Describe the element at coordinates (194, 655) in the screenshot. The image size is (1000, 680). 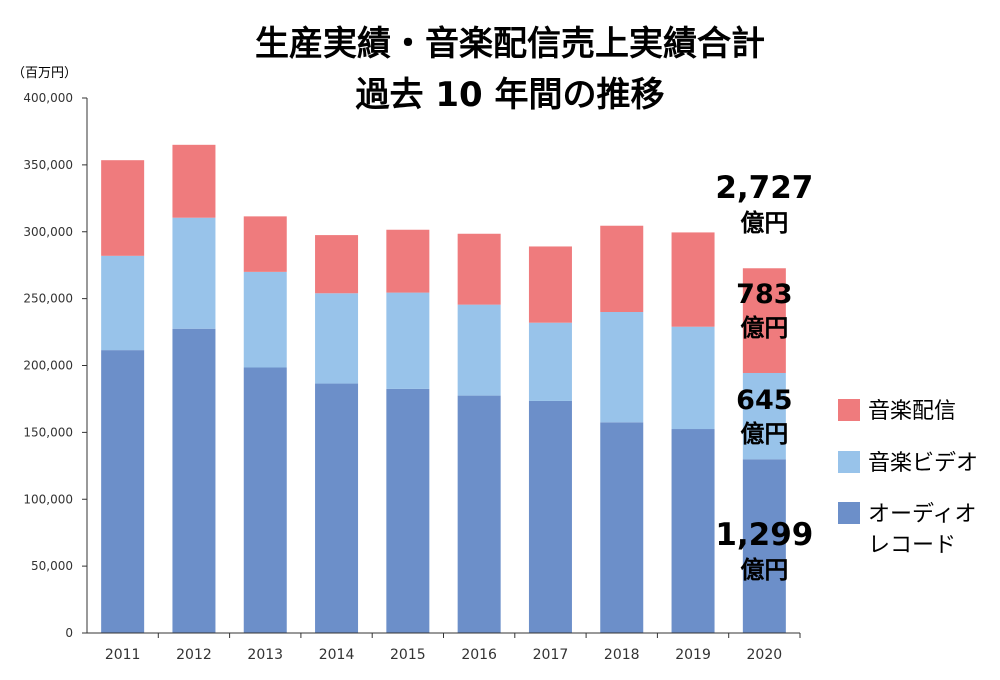
I see `x-tick-label: 2012` at that location.